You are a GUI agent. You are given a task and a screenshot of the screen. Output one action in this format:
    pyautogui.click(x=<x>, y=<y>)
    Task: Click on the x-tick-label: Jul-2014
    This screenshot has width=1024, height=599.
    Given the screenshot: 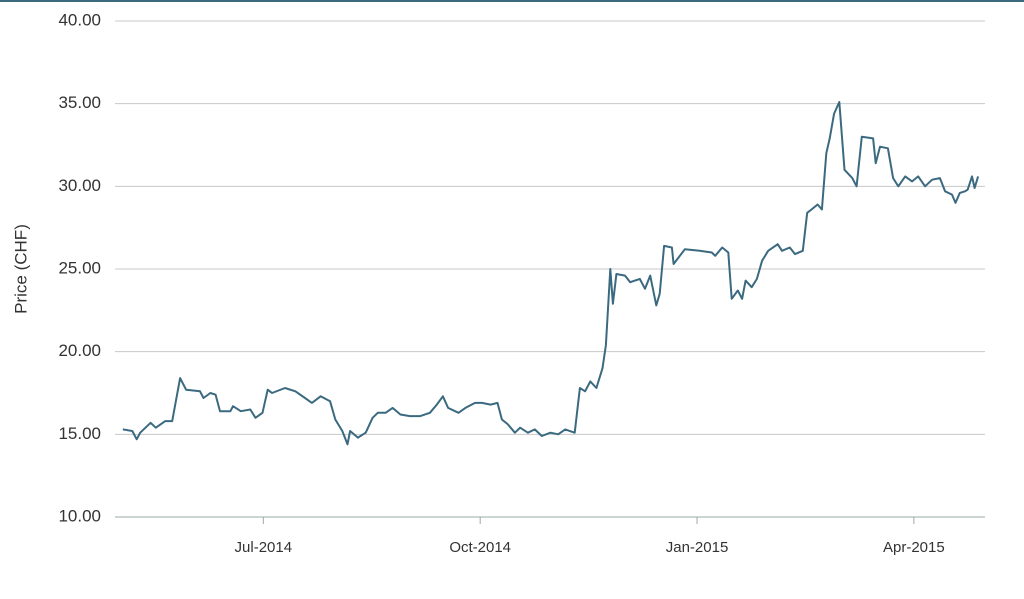 What is the action you would take?
    pyautogui.click(x=264, y=547)
    